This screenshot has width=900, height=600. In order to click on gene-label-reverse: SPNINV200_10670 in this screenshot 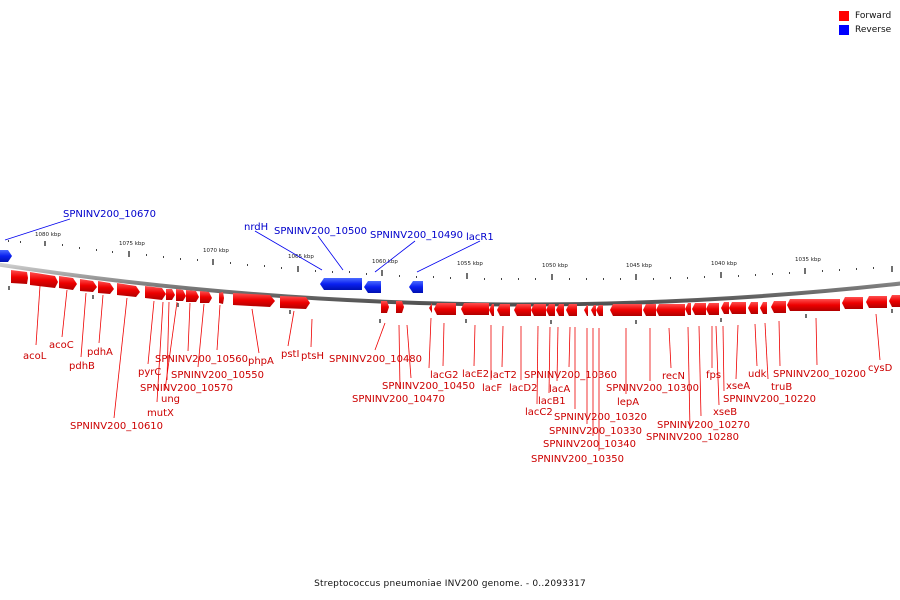, I will do `click(109, 214)`.